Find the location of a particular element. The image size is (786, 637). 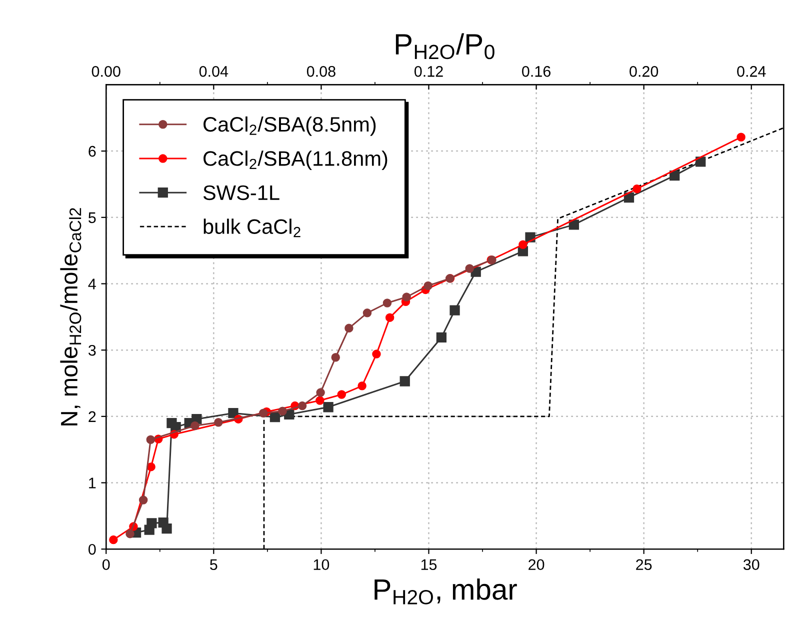

legend-label: CaCl$_{2}$/SBA(11.8nm) is located at coordinates (296, 160).